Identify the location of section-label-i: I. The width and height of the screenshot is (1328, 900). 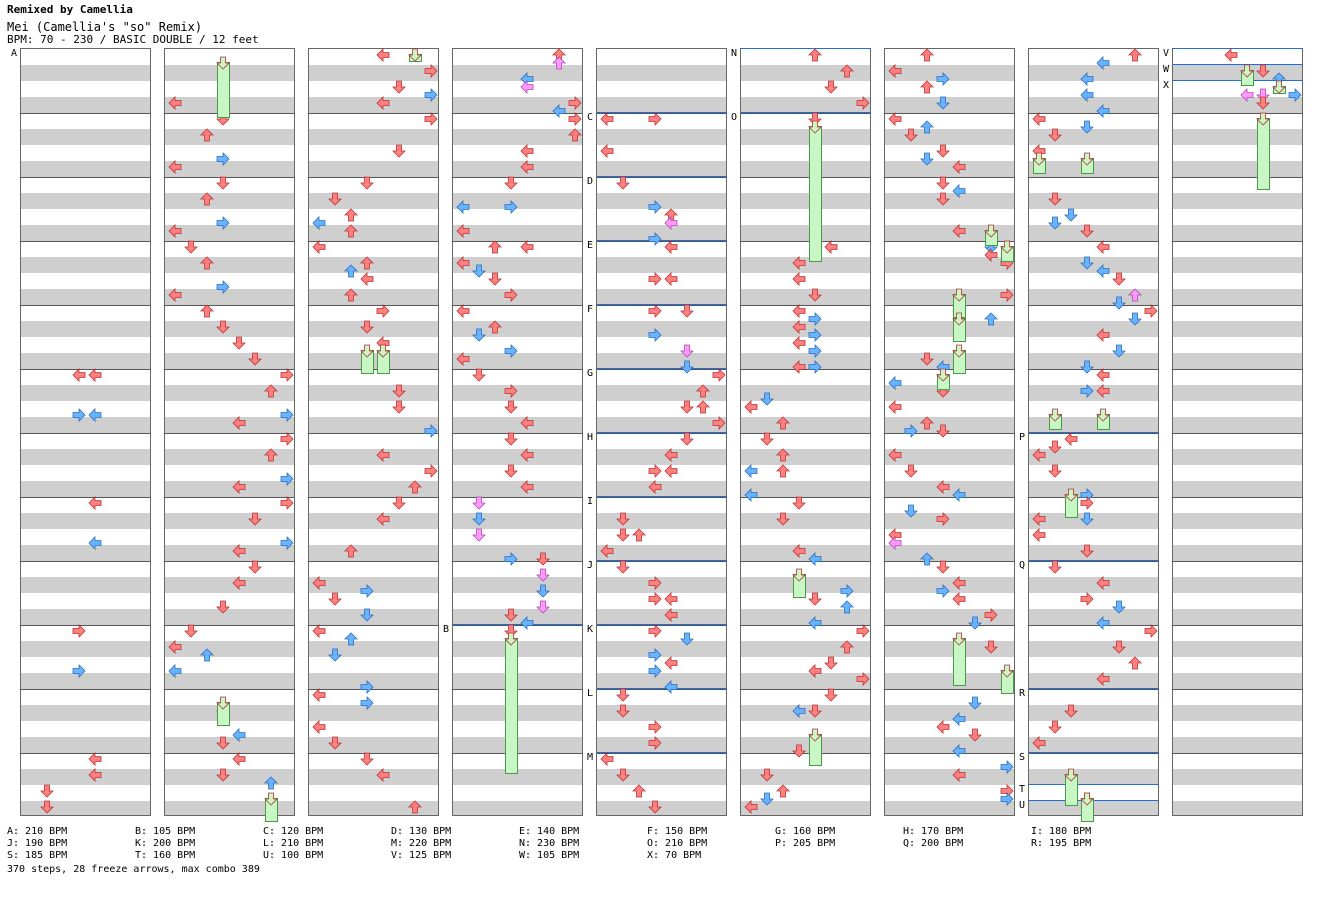
(590, 501).